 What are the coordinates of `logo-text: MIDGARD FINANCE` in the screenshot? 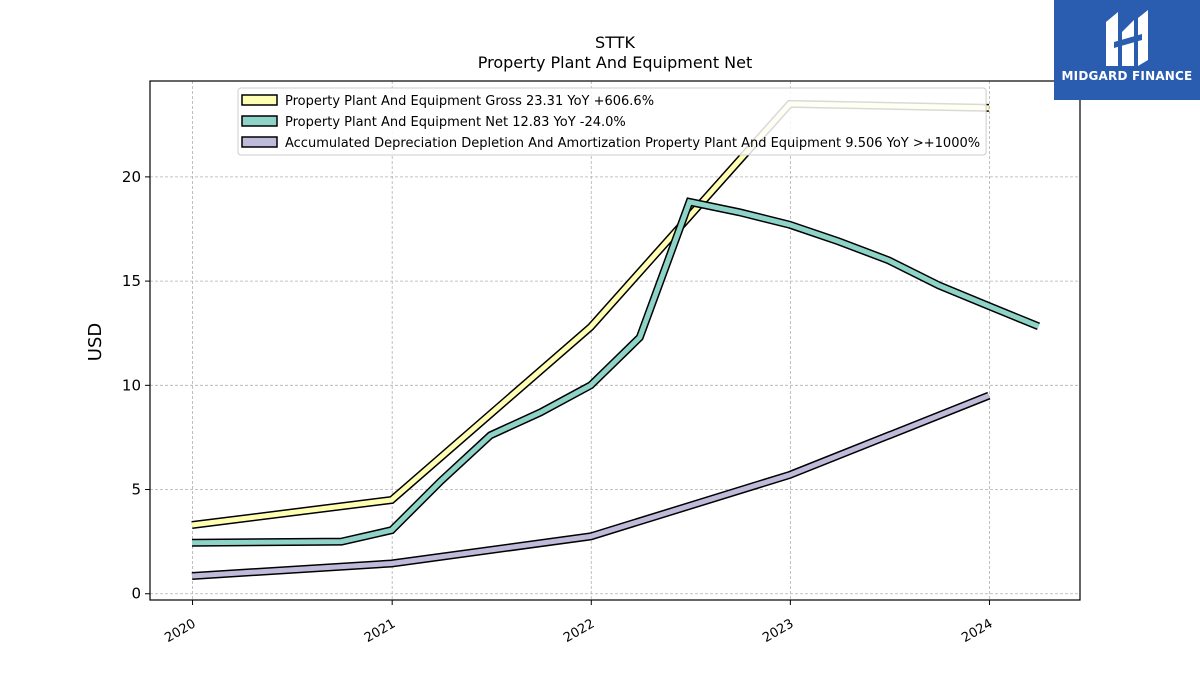 It's located at (1127, 76).